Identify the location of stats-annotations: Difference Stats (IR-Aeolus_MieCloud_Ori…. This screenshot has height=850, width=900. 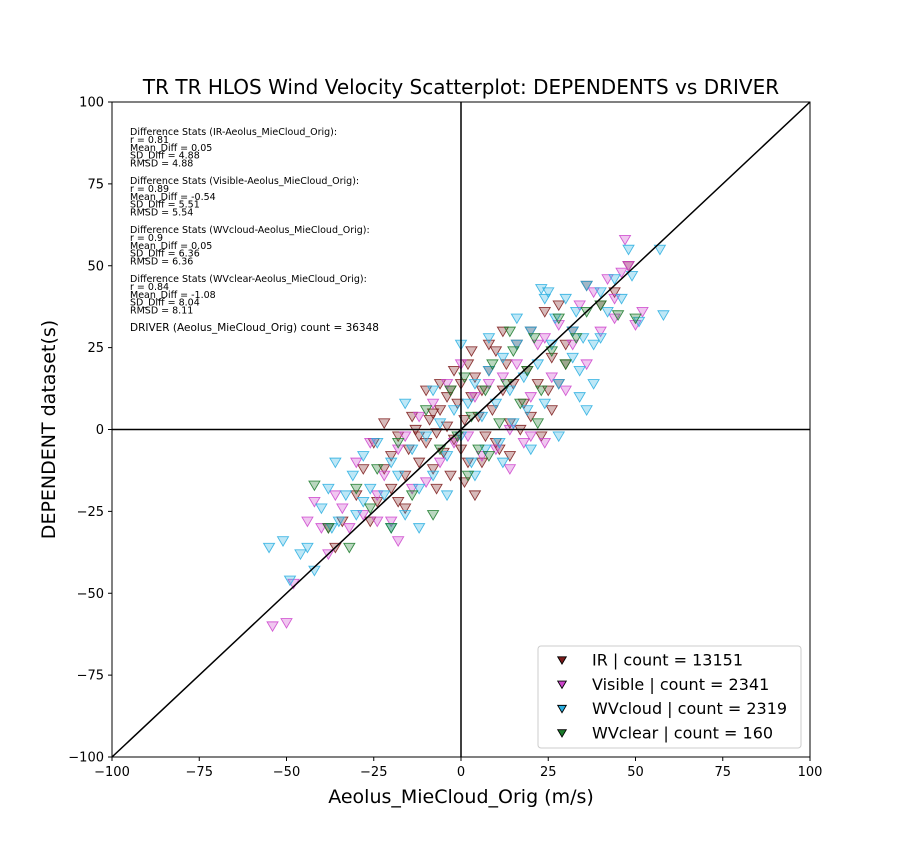
(254, 230).